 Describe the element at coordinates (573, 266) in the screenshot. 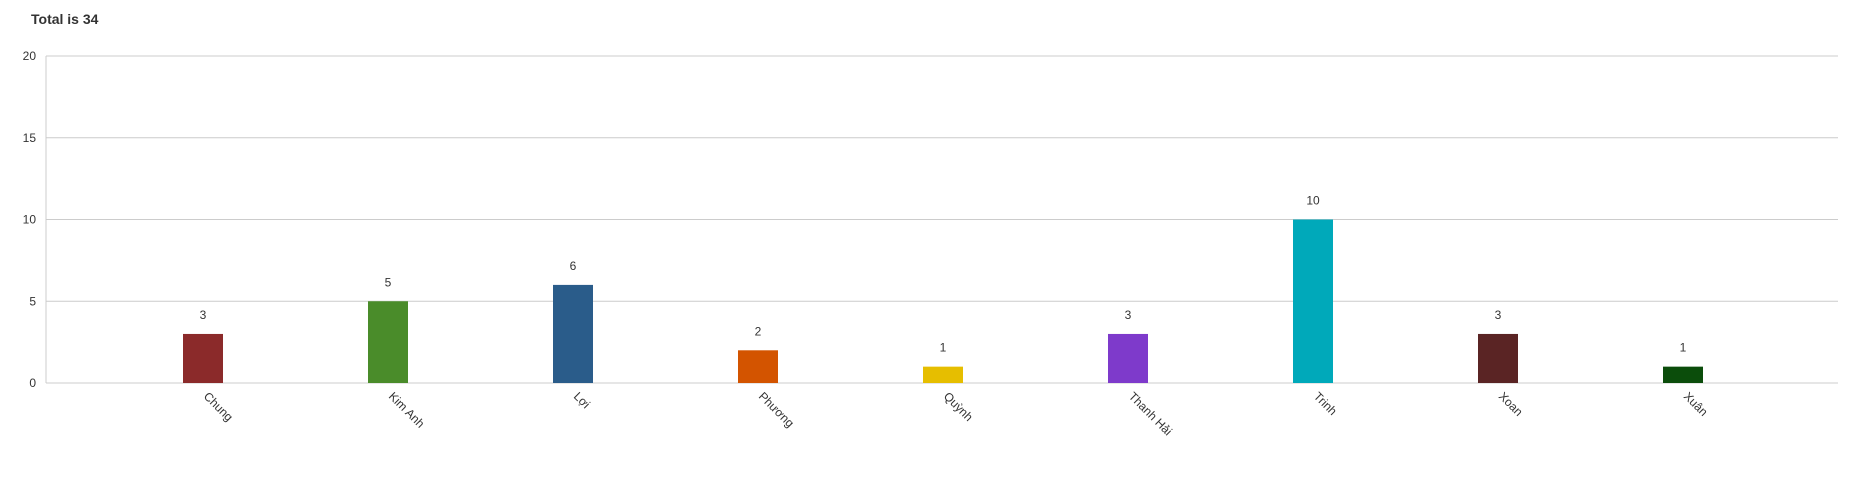

I see `data-label: 6` at that location.